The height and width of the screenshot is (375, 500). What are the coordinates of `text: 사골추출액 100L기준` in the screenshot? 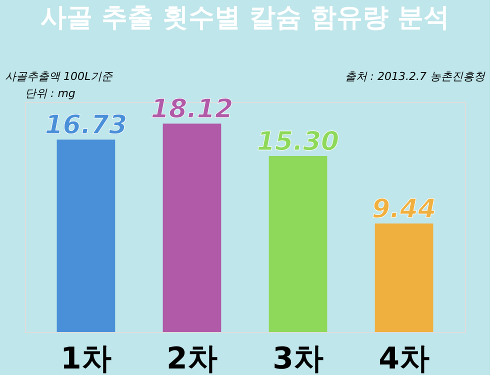 It's located at (59, 76).